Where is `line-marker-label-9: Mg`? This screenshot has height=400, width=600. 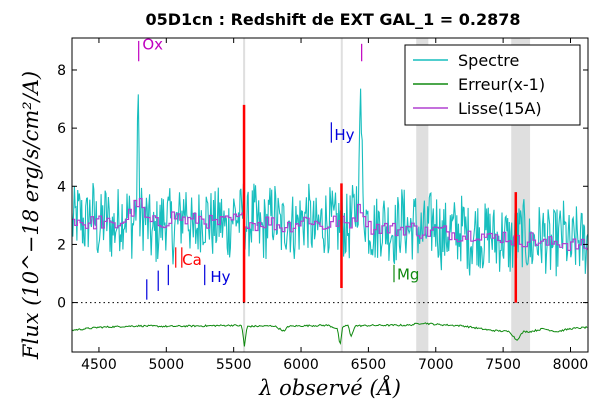 line-marker-label-9: Mg is located at coordinates (408, 274).